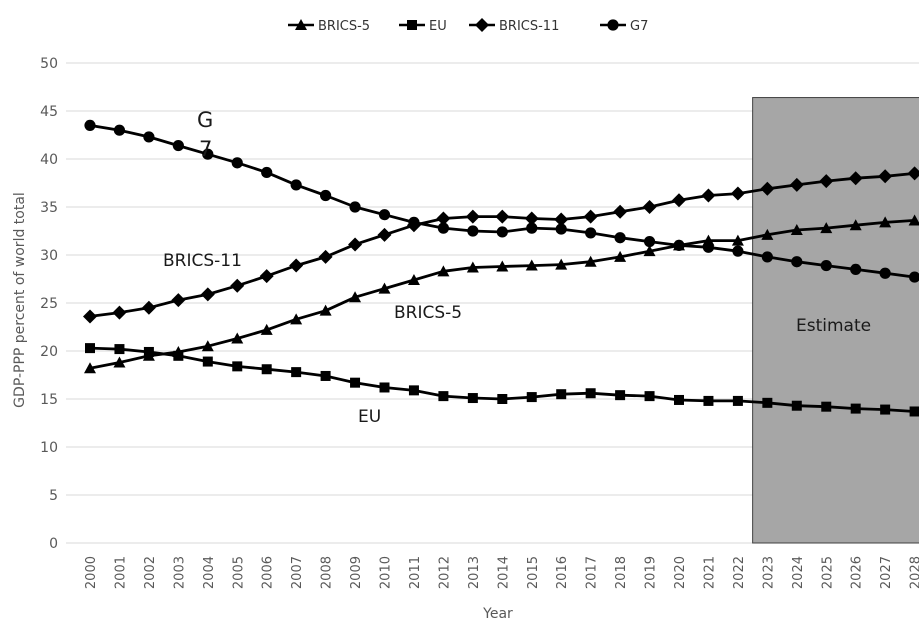 The image size is (919, 622). What do you see at coordinates (680, 572) in the screenshot?
I see `x-tick-label: 2020` at bounding box center [680, 572].